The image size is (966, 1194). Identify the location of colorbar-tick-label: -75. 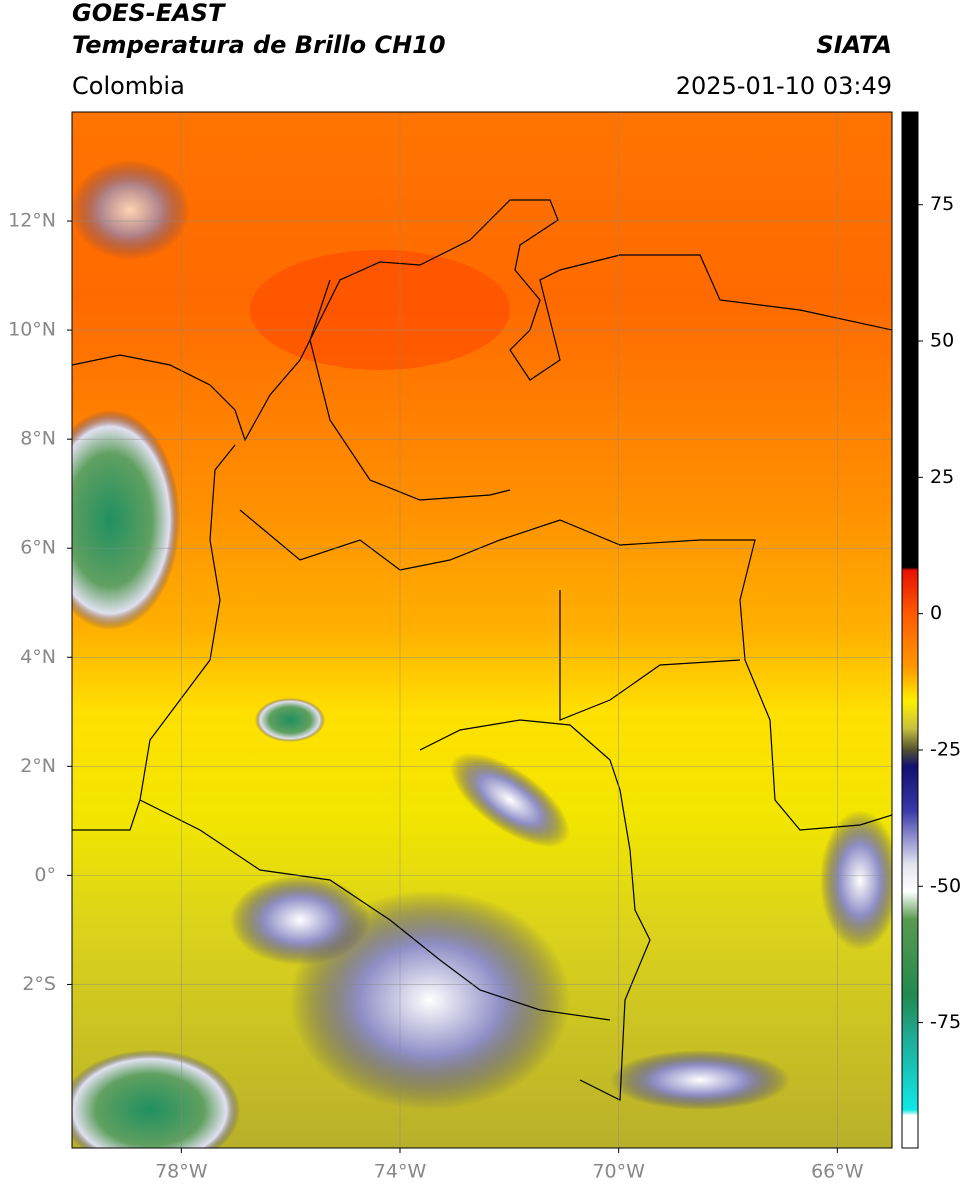
(945, 1022).